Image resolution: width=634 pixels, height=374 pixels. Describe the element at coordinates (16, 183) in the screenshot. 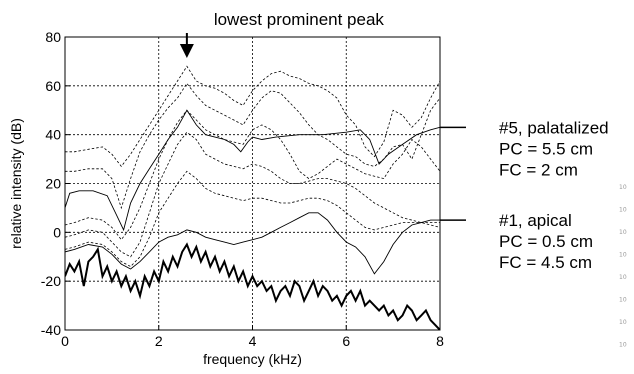

I see `y-axis-label: relative intensity (dB)` at that location.